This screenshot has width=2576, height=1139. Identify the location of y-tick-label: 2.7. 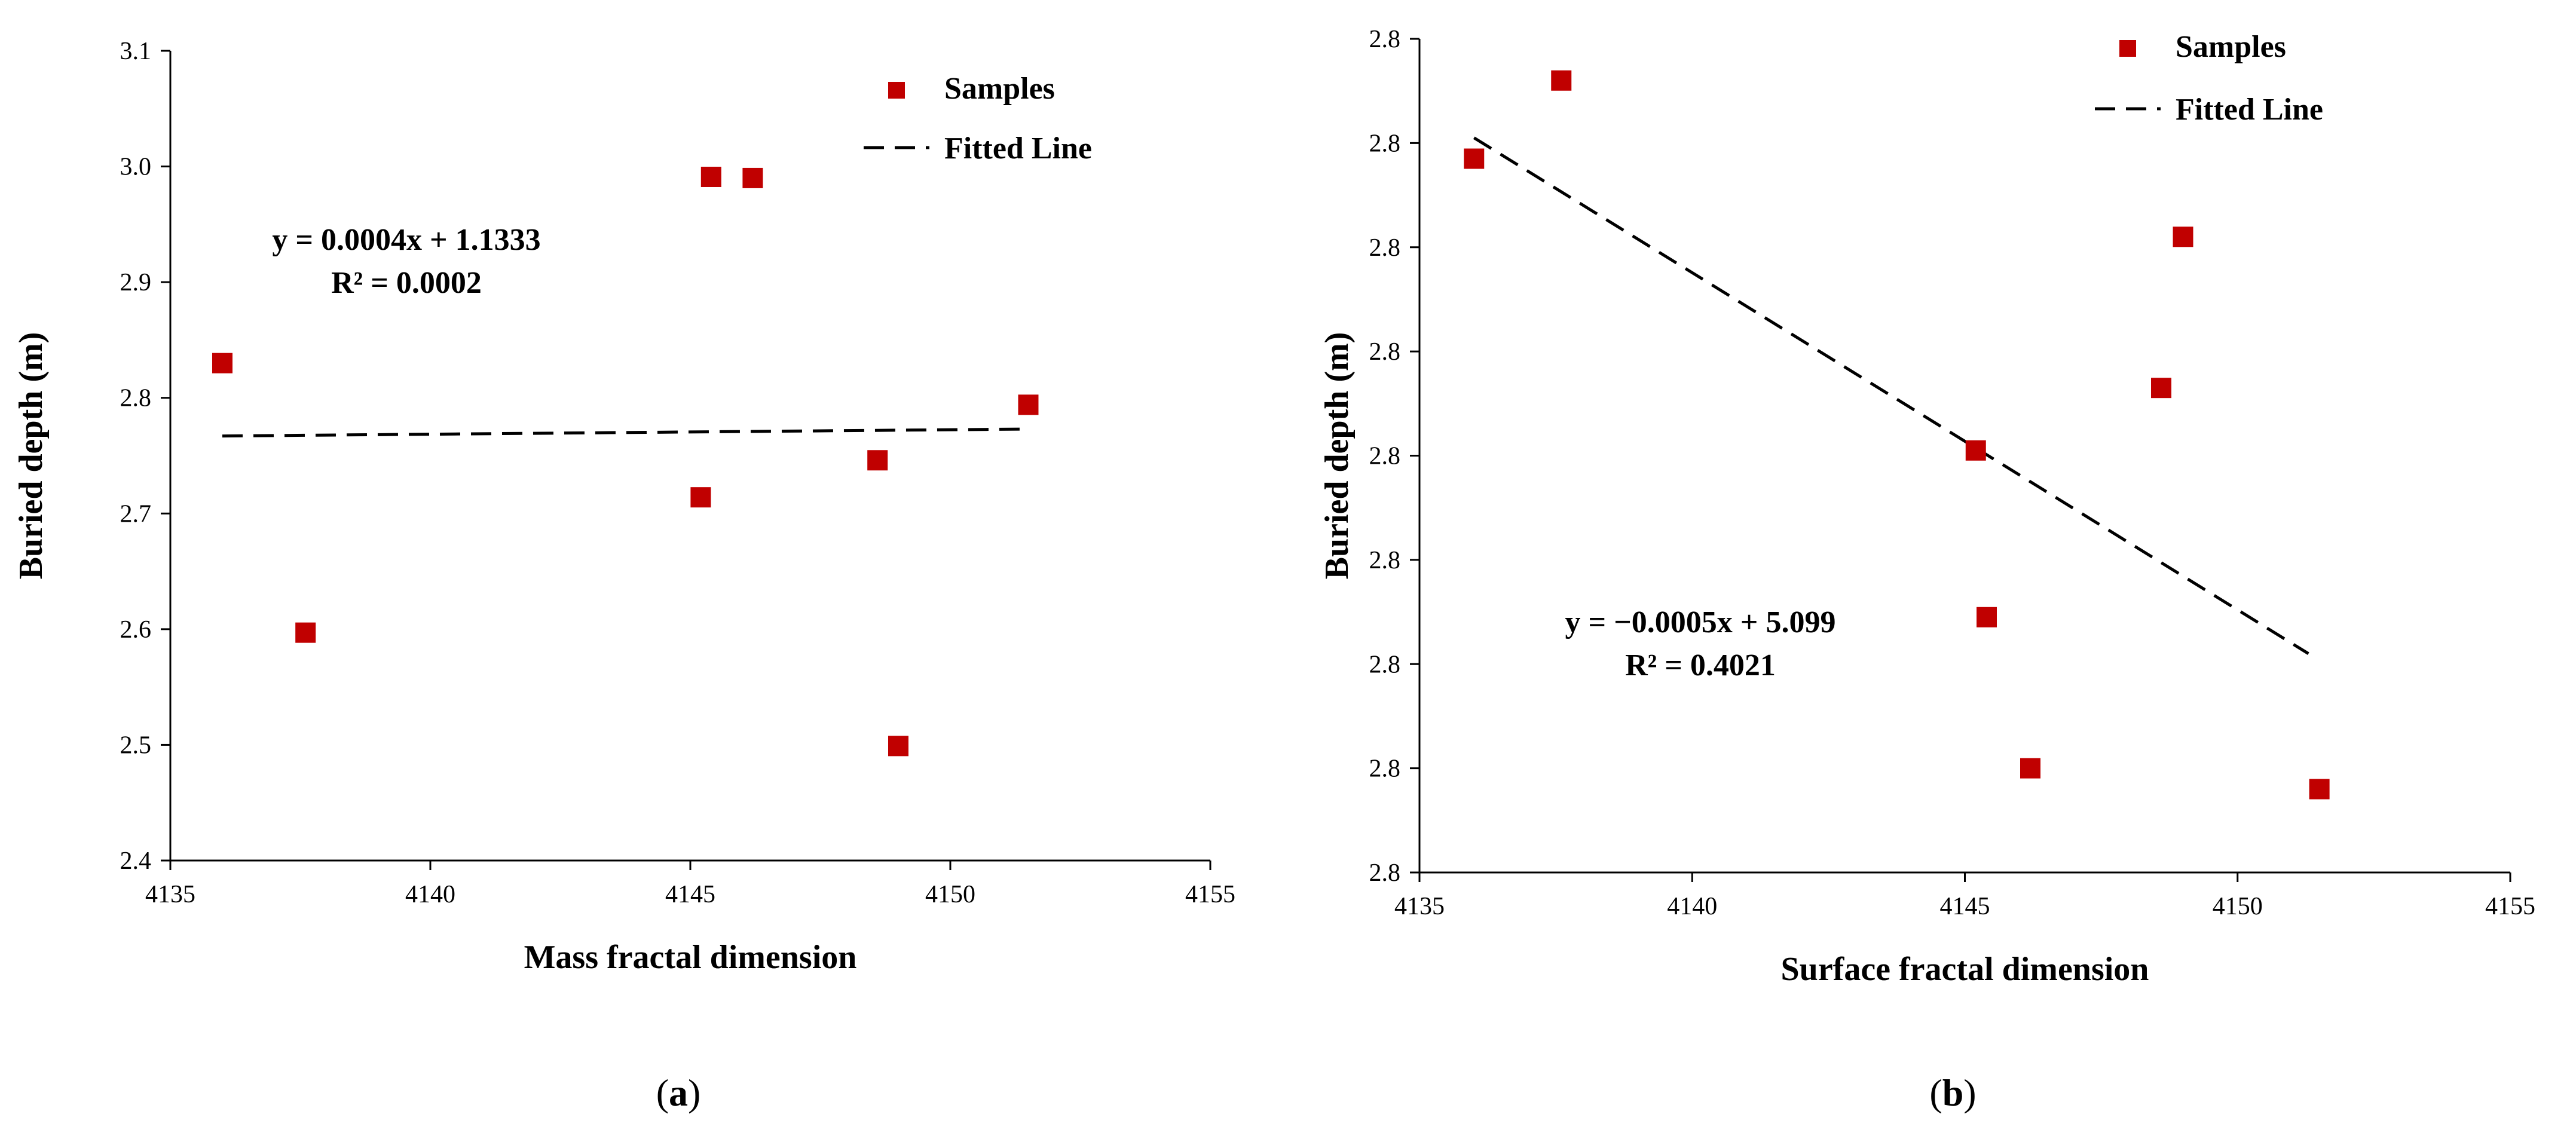
(136, 514).